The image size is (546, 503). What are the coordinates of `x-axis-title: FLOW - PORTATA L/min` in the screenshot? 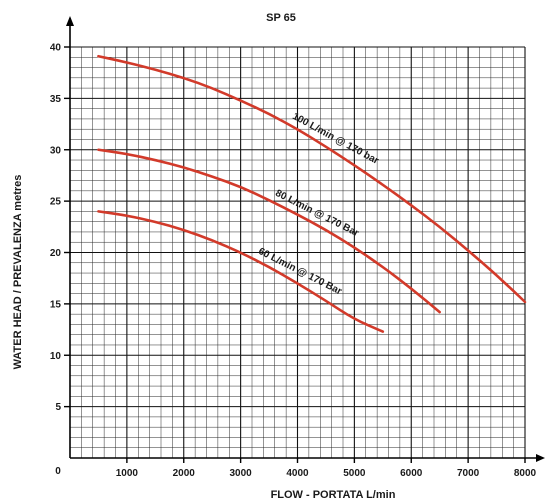 It's located at (333, 495).